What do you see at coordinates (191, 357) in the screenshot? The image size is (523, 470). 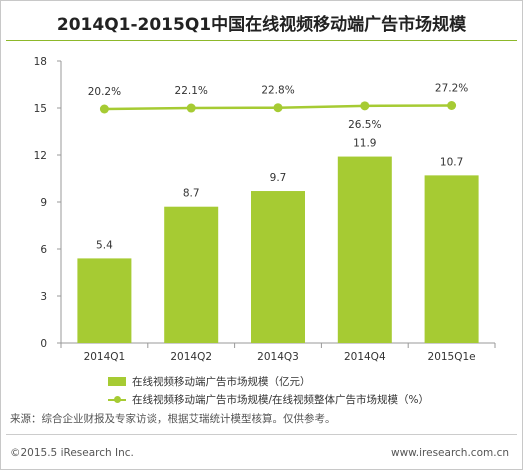 I see `x-tick-label: 2014Q2` at bounding box center [191, 357].